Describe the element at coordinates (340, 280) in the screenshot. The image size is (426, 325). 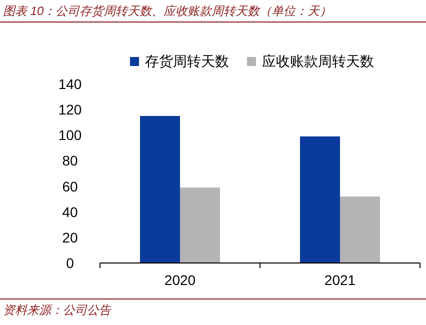
I see `x-tick-label: 2021` at that location.